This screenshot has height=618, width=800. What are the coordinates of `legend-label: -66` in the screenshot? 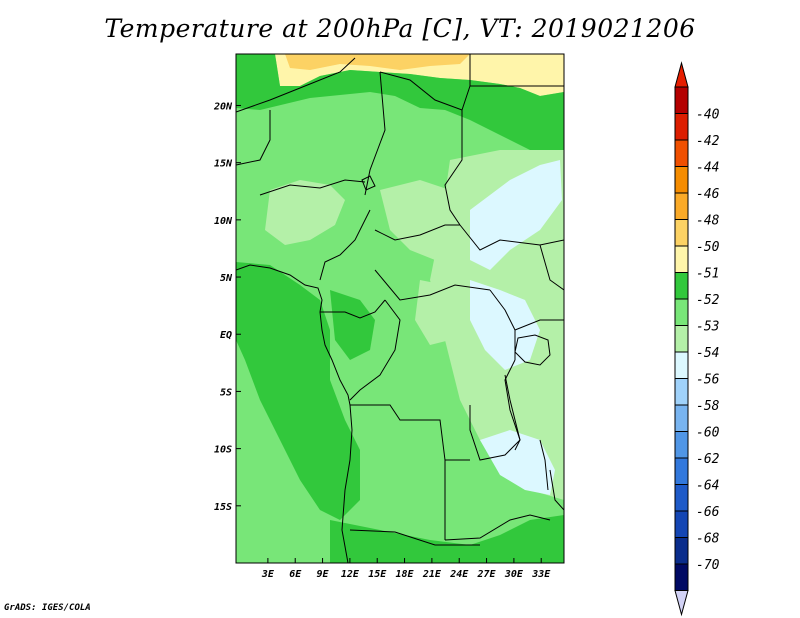 It's located at (708, 512).